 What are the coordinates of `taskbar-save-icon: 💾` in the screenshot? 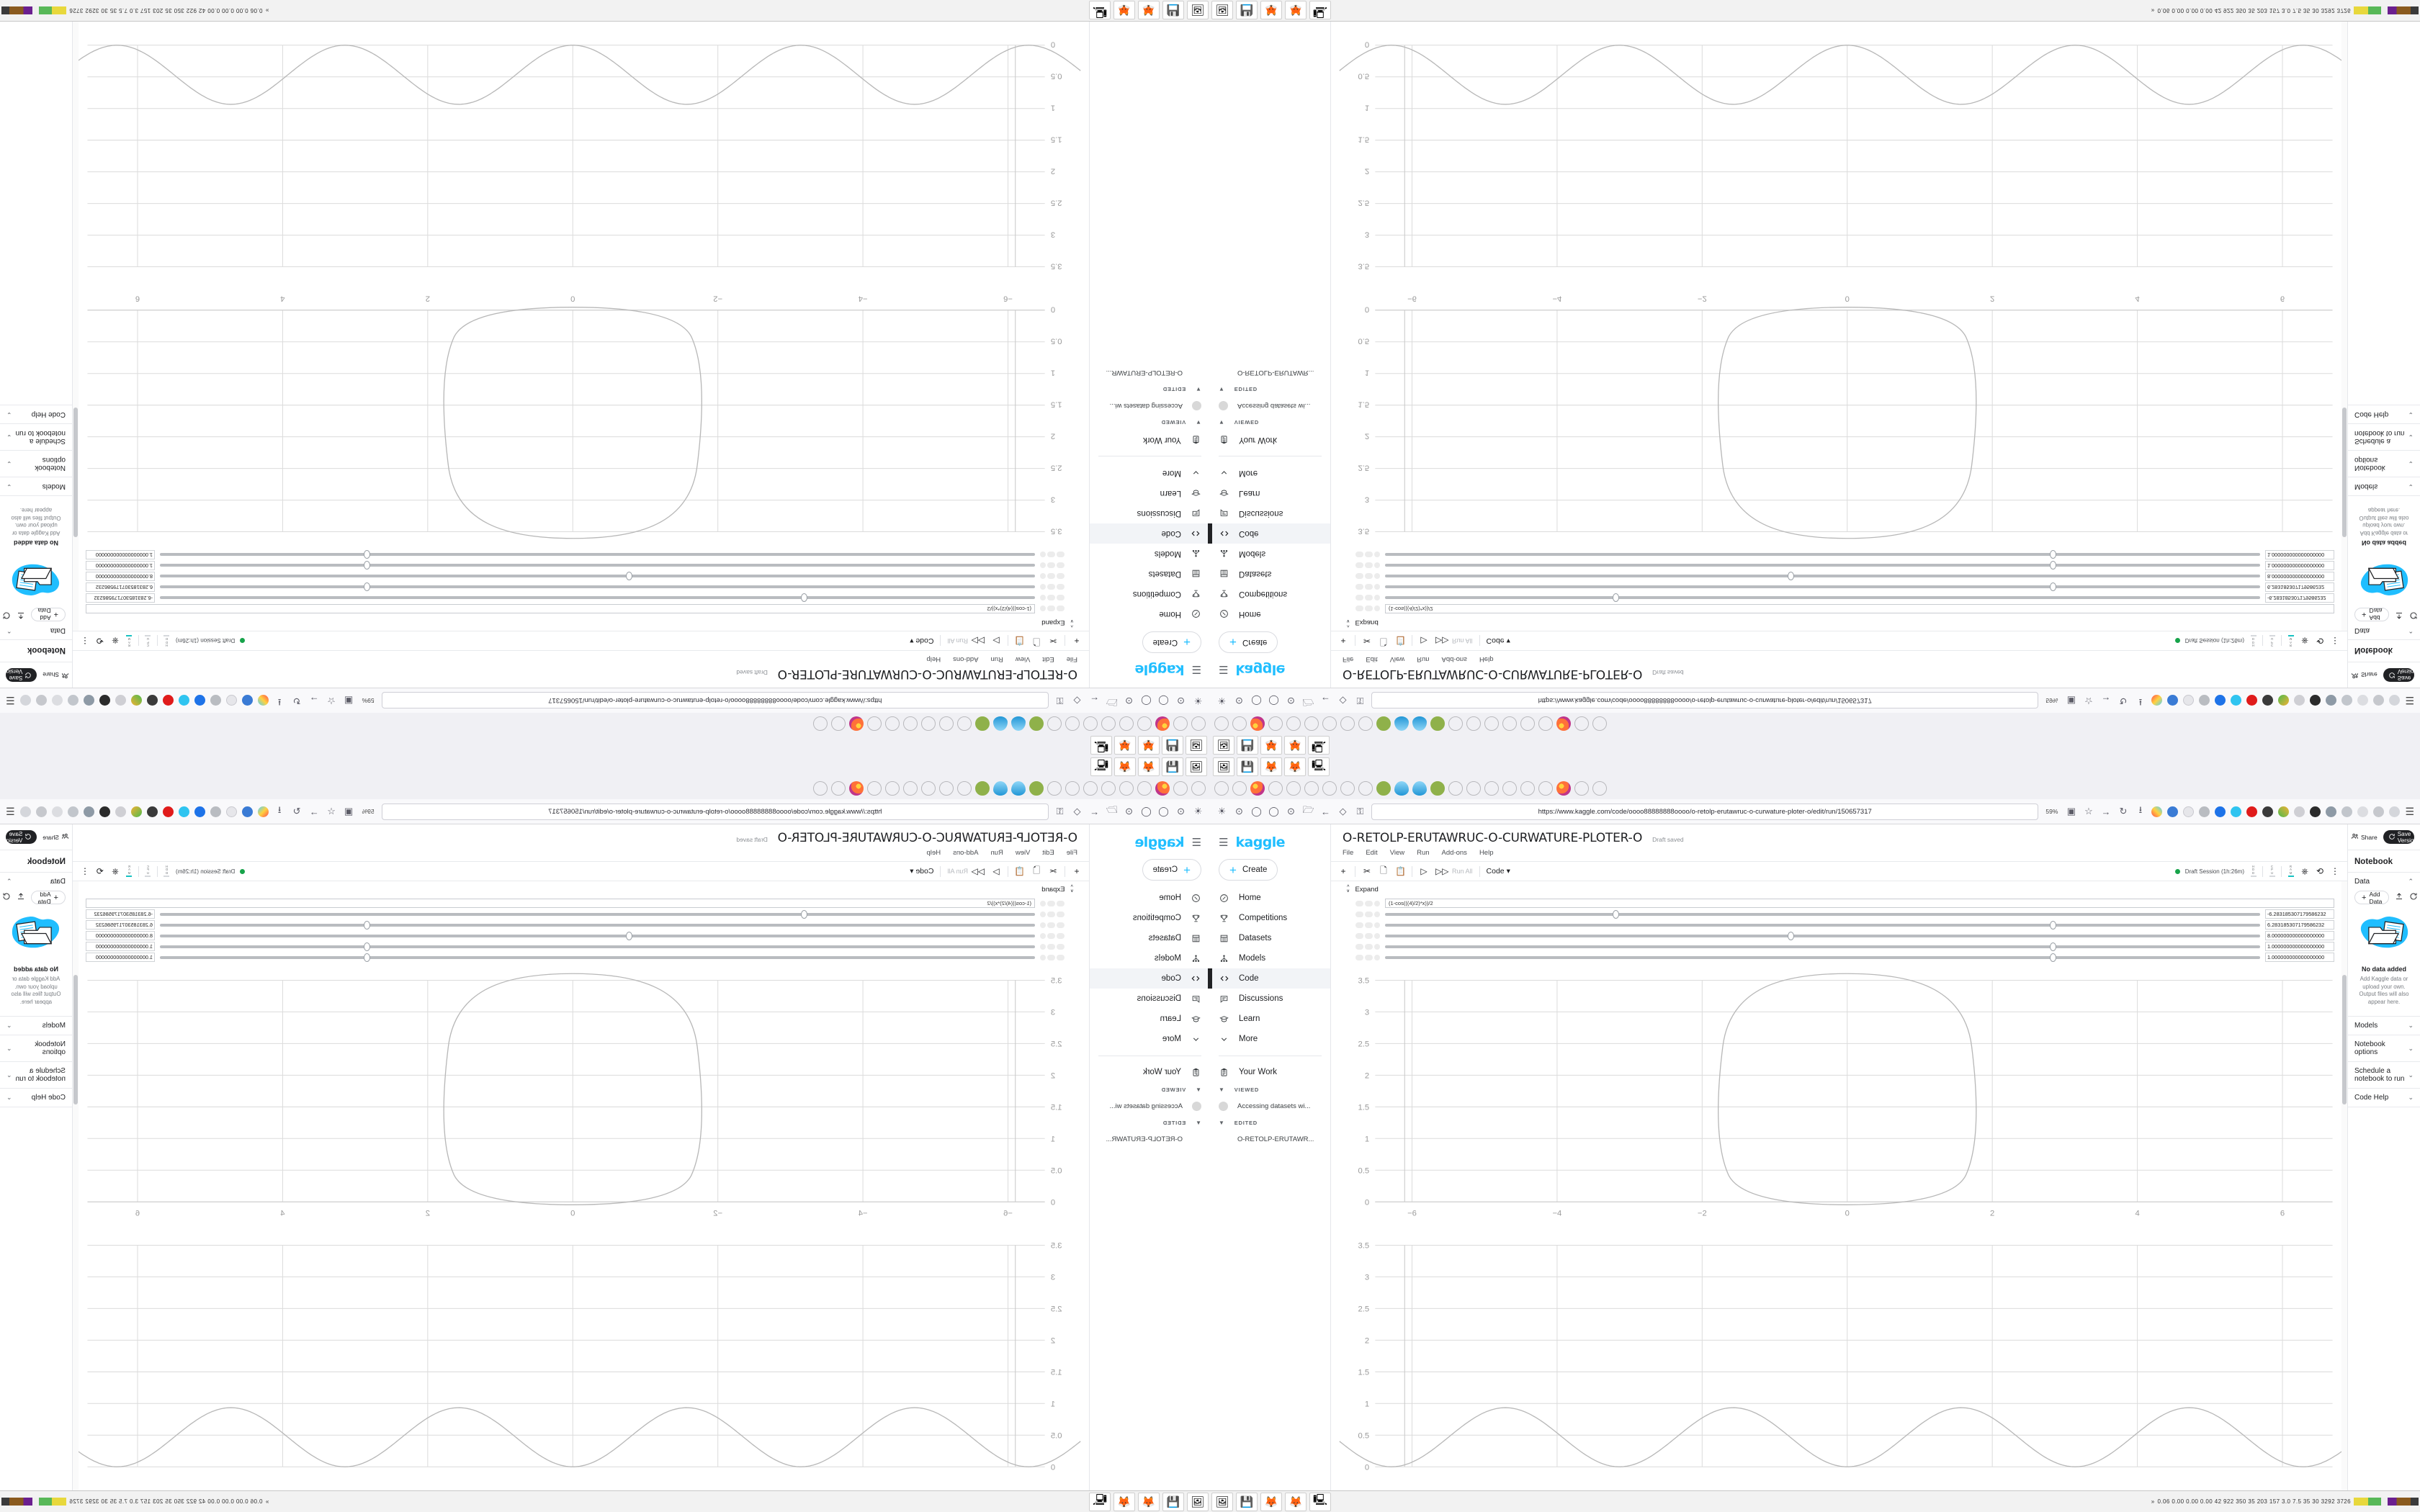 It's located at (1247, 1501).